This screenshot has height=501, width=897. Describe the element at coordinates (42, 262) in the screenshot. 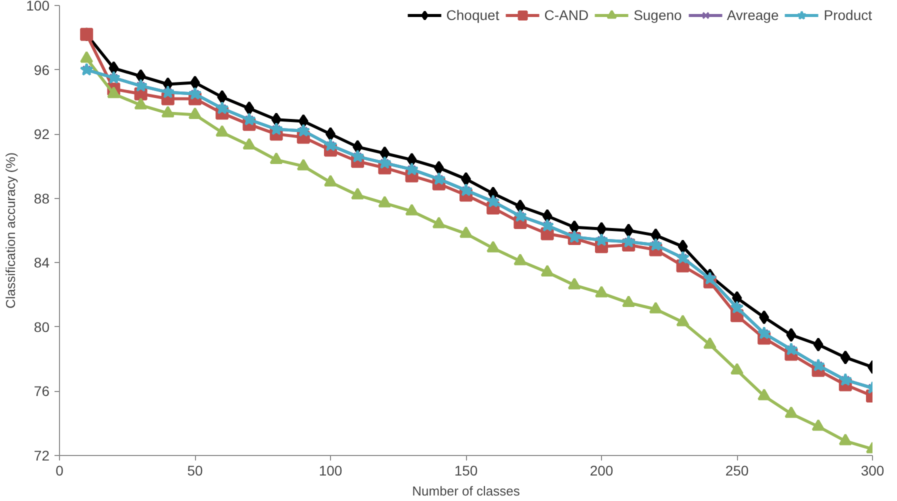

I see `y-tick-label: 84` at that location.